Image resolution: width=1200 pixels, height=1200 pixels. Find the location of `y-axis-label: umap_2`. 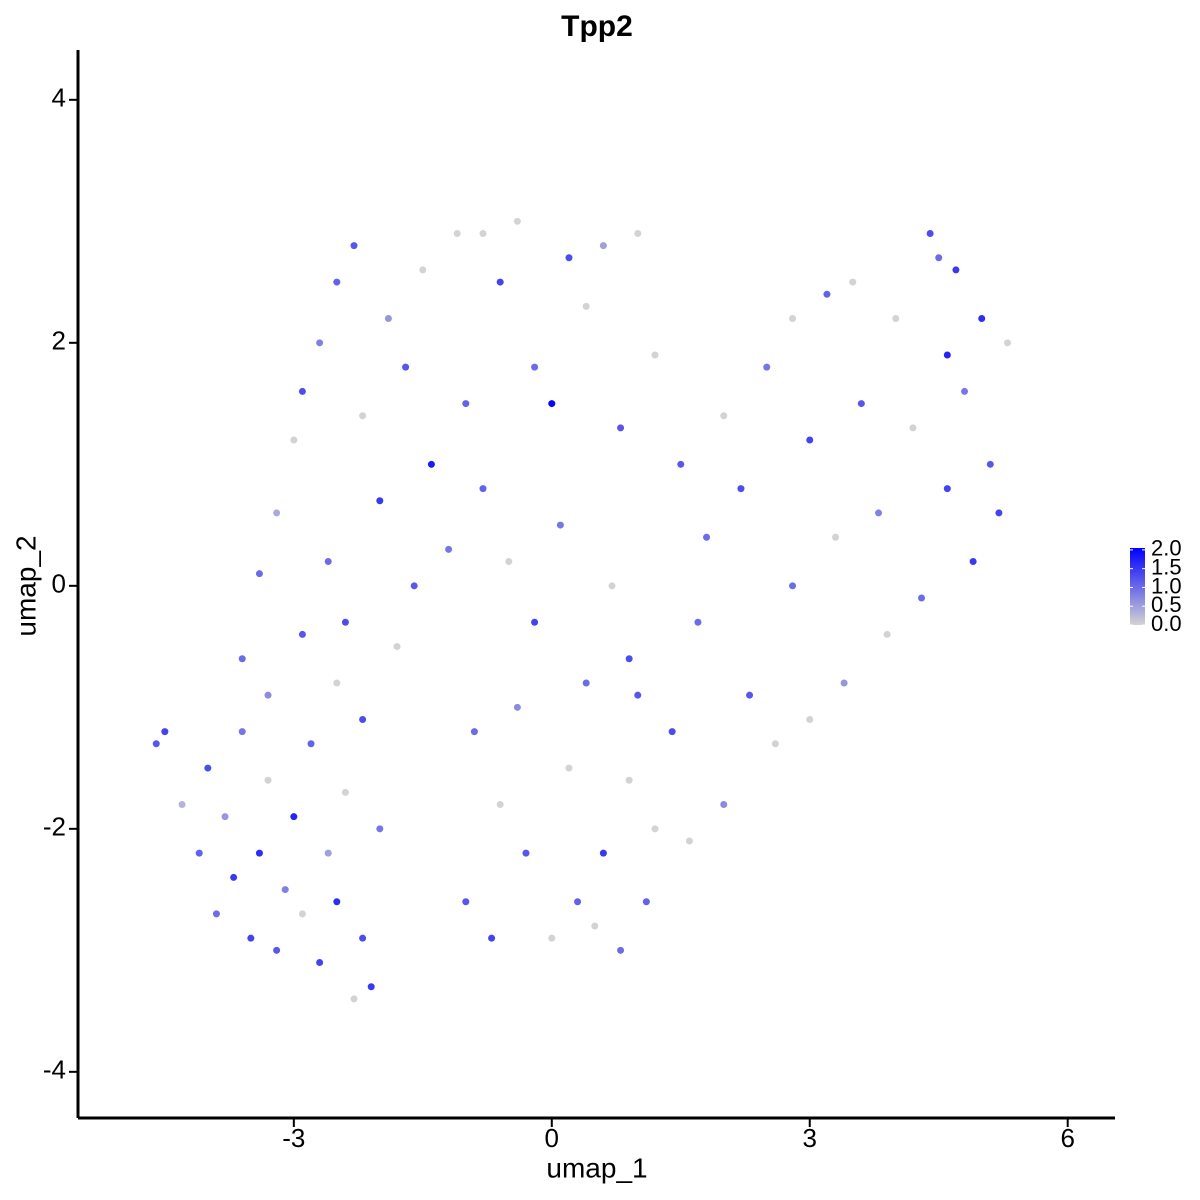

y-axis-label: umap_2 is located at coordinates (25, 585).